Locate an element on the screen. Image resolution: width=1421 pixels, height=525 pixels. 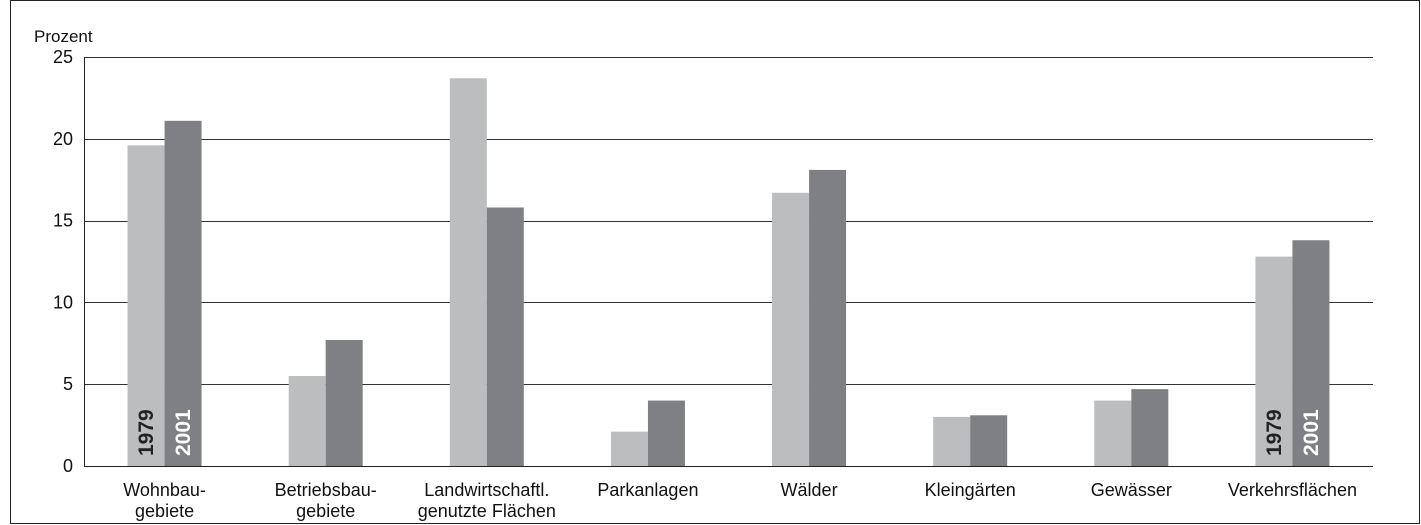
x-category-label: Wälder is located at coordinates (809, 490).